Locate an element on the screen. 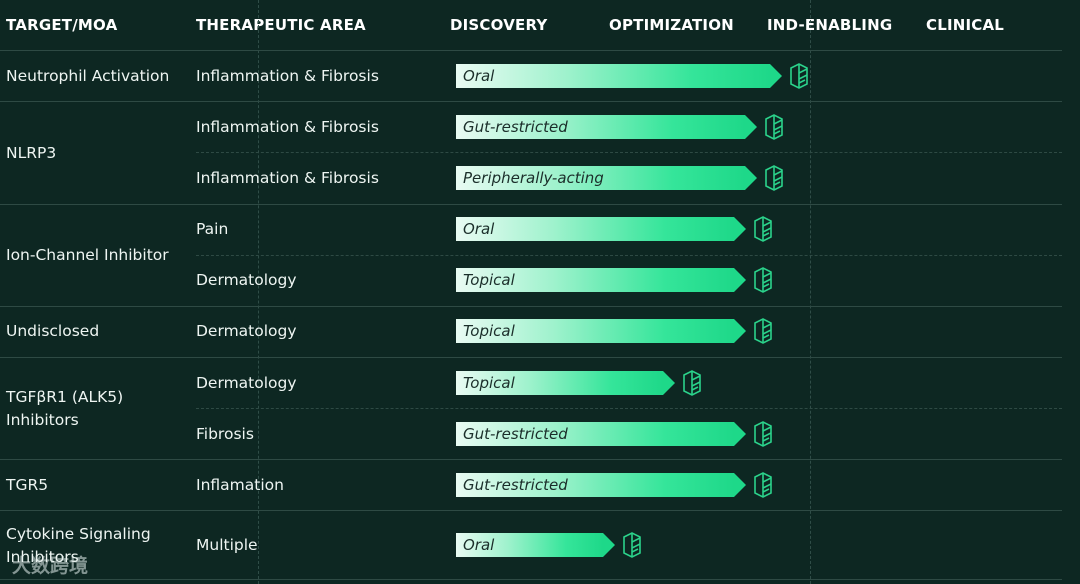 The image size is (1080, 584). header-ind-enabling: IND-ENABLING is located at coordinates (830, 25).